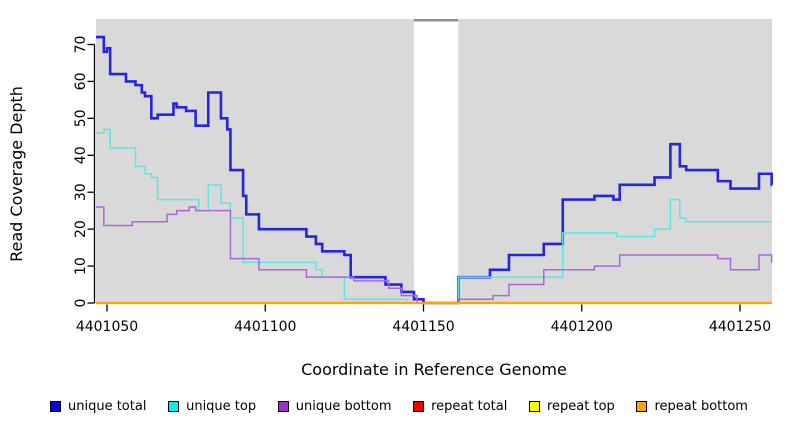 The width and height of the screenshot is (792, 432). Describe the element at coordinates (581, 406) in the screenshot. I see `legend-label-repeat-top: repeat top` at that location.